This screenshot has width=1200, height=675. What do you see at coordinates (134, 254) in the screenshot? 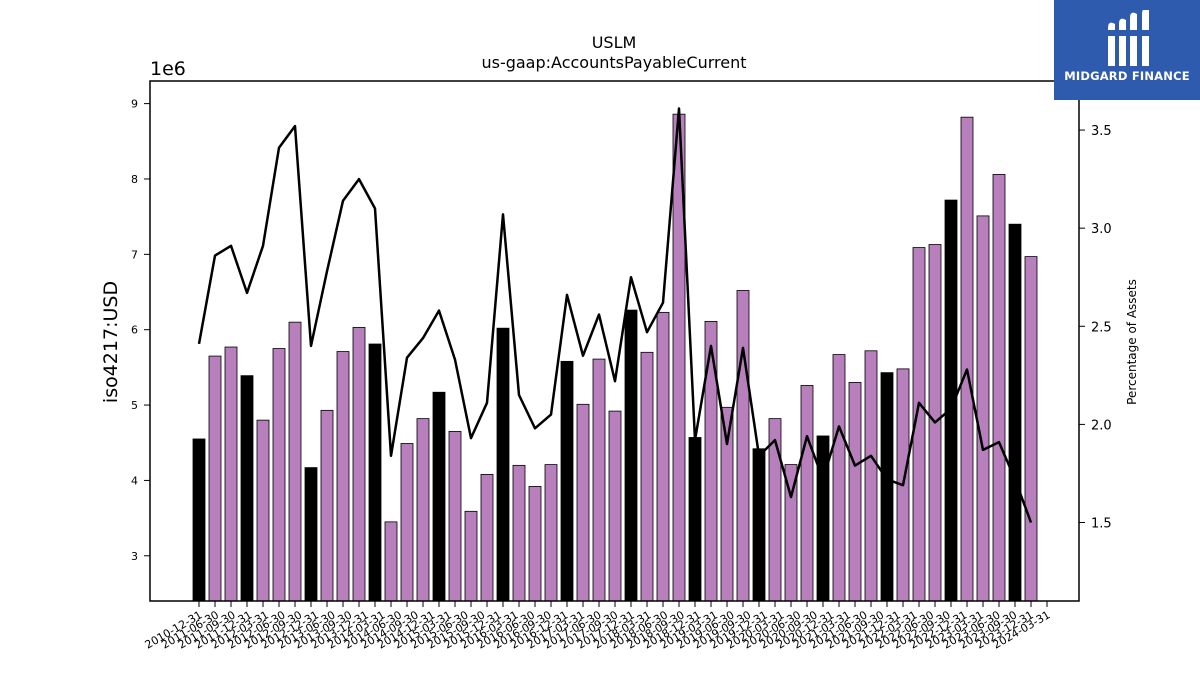
I see `y-tick-label: 7` at bounding box center [134, 254].